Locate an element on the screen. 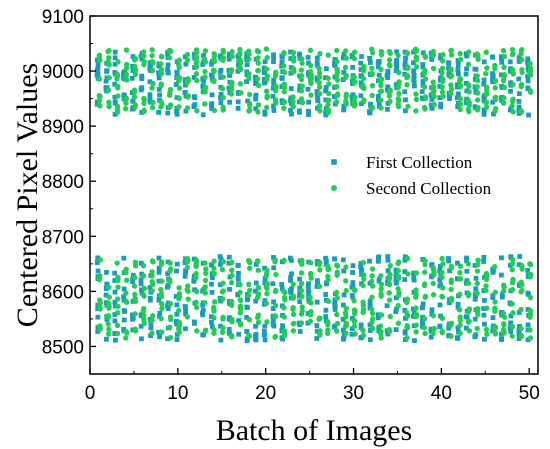  y-tick-label: 9000 is located at coordinates (63, 72).